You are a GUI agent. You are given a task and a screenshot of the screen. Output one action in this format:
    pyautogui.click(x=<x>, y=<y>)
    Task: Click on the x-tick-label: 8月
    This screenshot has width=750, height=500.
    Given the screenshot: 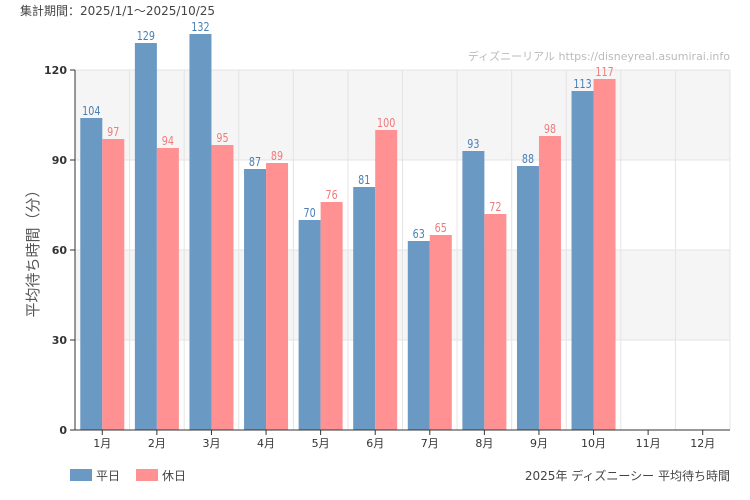 What is the action you would take?
    pyautogui.click(x=484, y=443)
    